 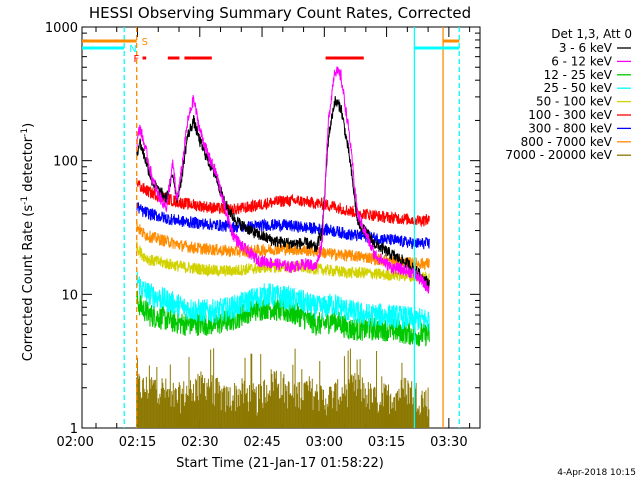 I want to click on y-axis-label-sup2: -1, so click(x=25, y=132).